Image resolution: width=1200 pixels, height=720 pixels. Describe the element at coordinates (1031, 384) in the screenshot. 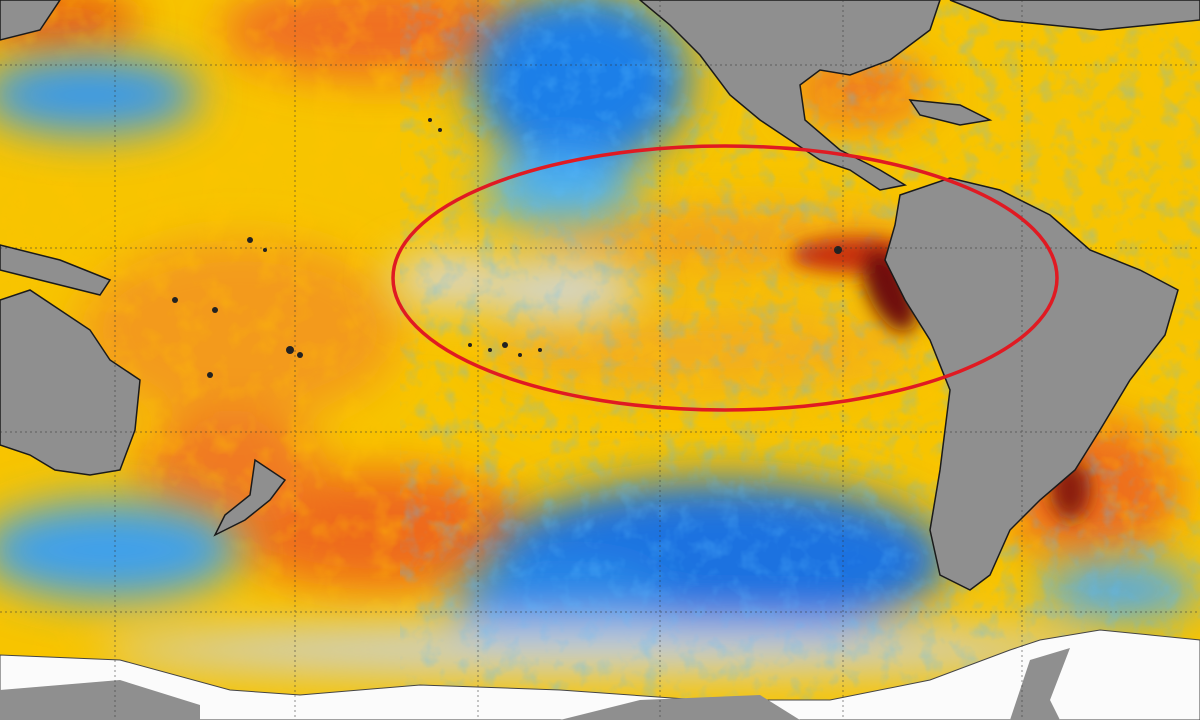

I see `south-america` at that location.